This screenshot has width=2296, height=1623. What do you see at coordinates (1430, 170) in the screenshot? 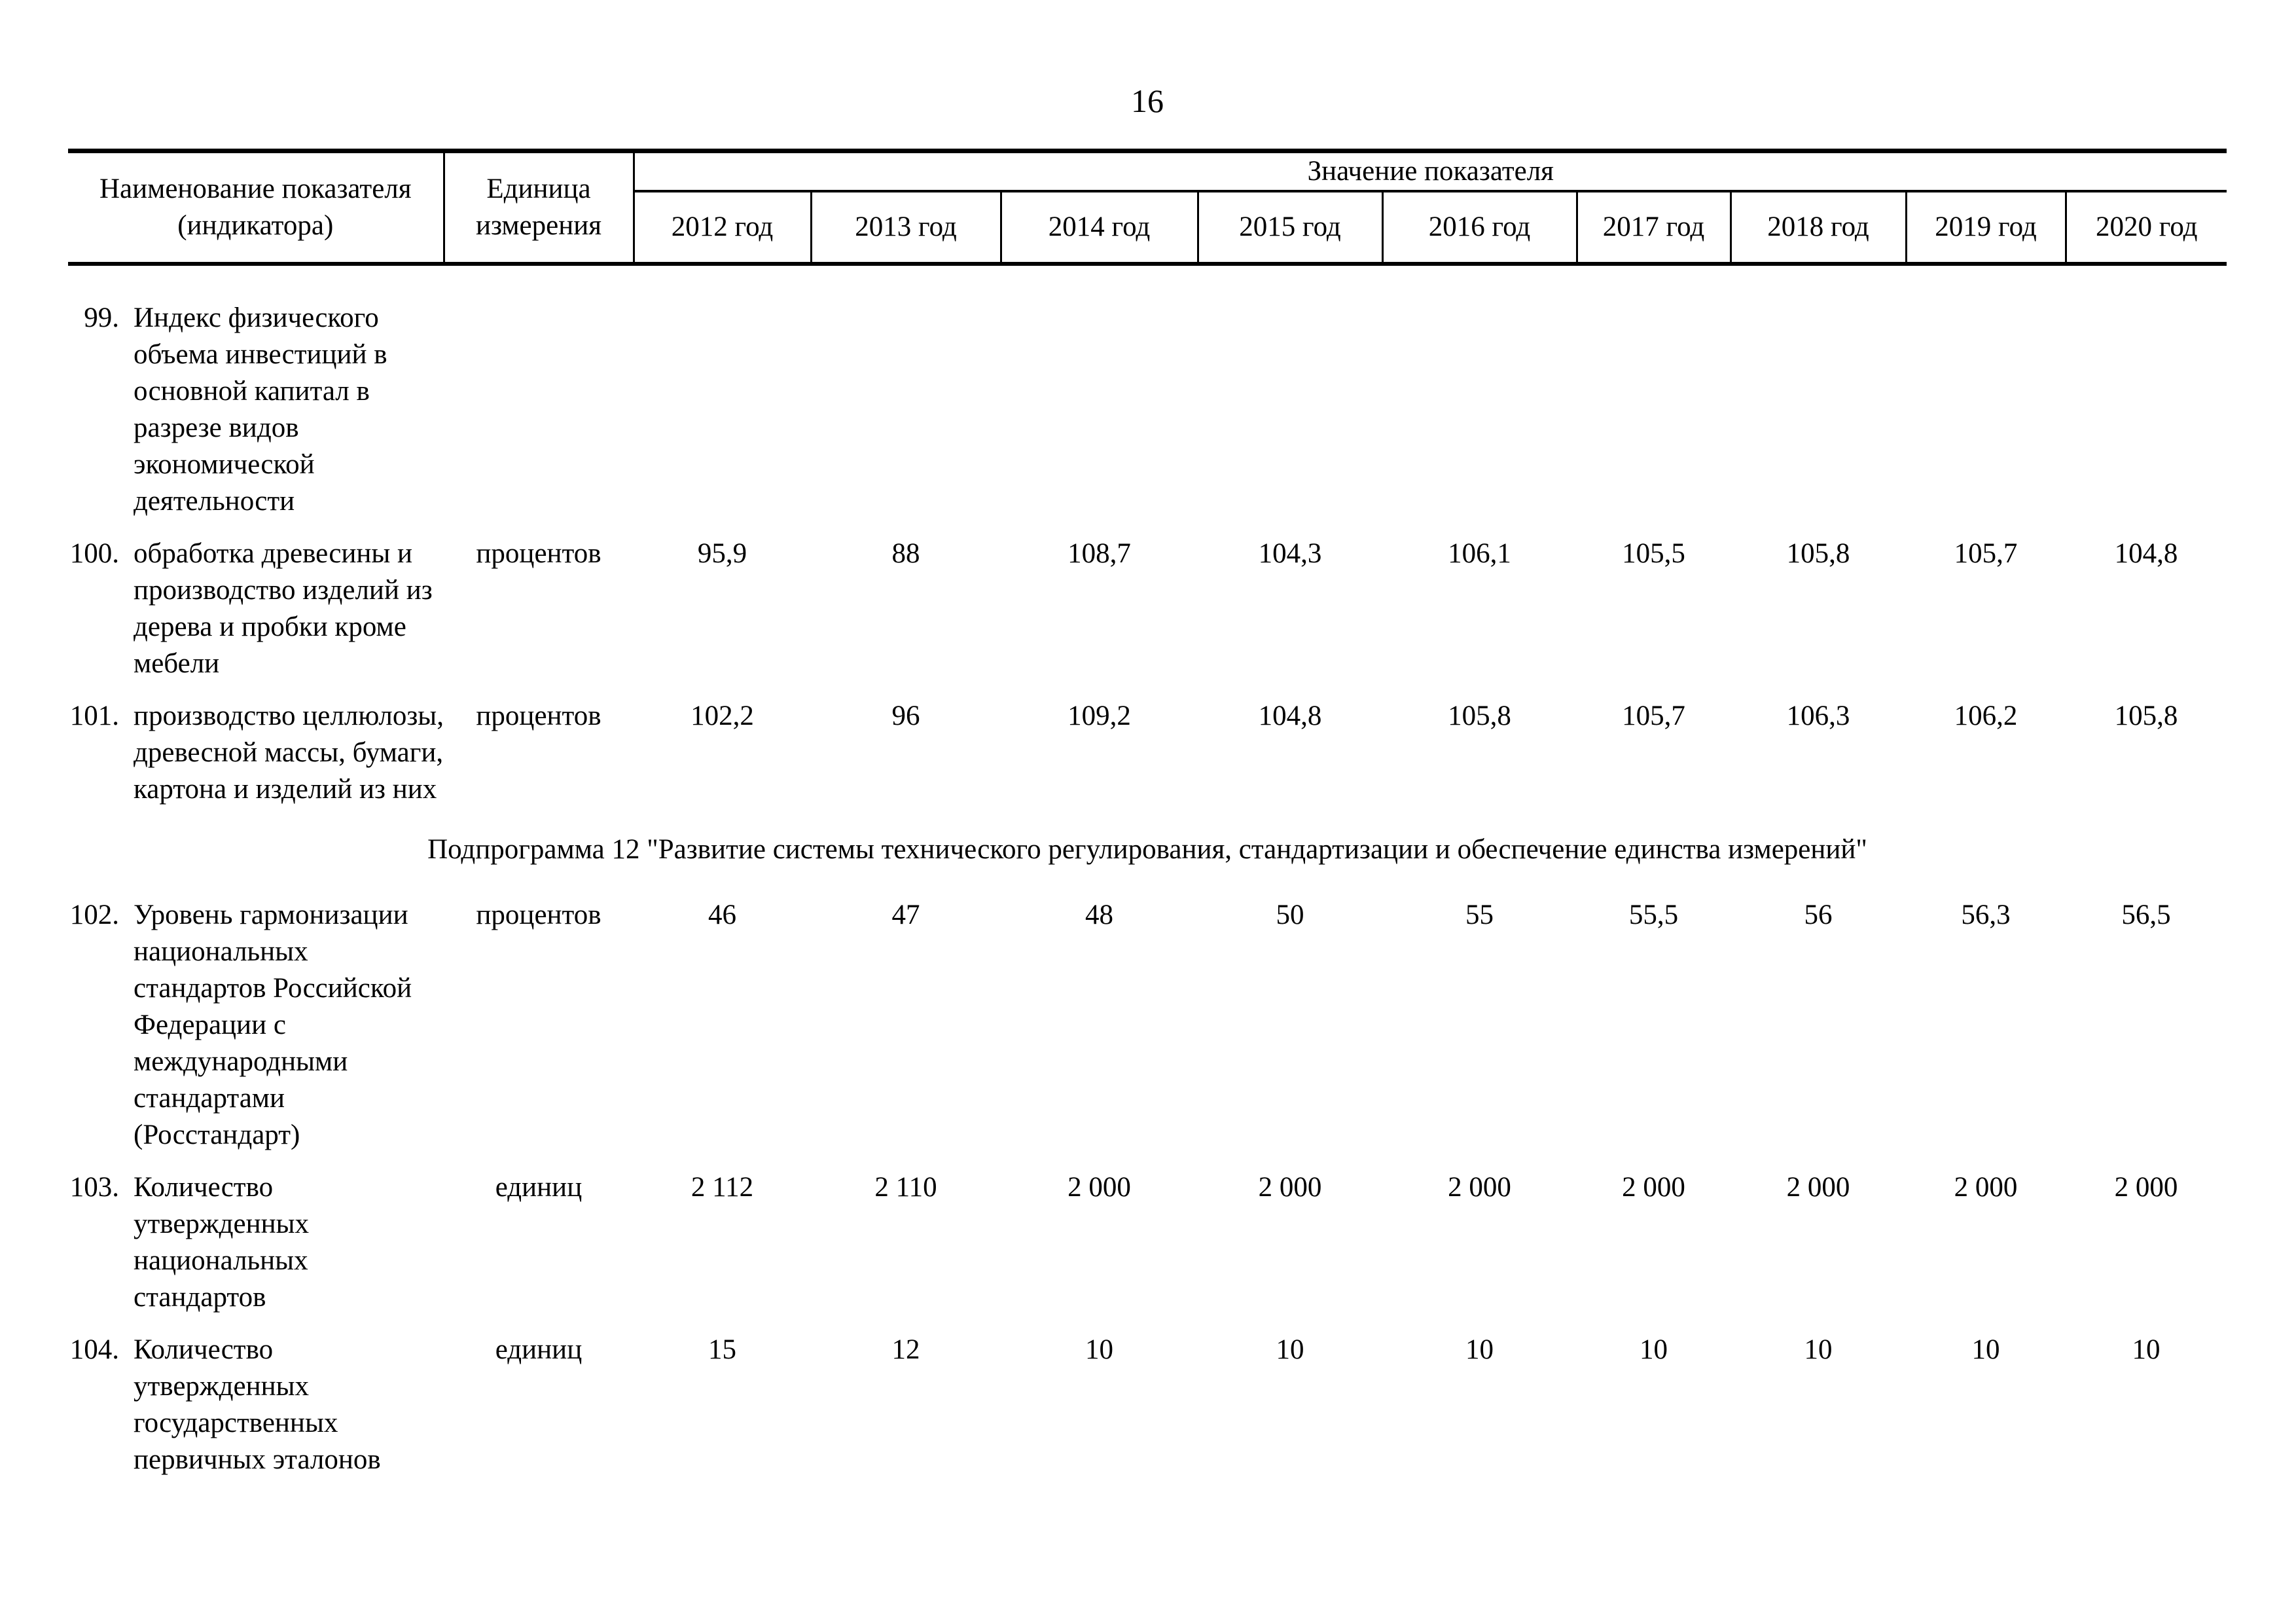
I see `column-header-values-group: Значение показателя` at bounding box center [1430, 170].